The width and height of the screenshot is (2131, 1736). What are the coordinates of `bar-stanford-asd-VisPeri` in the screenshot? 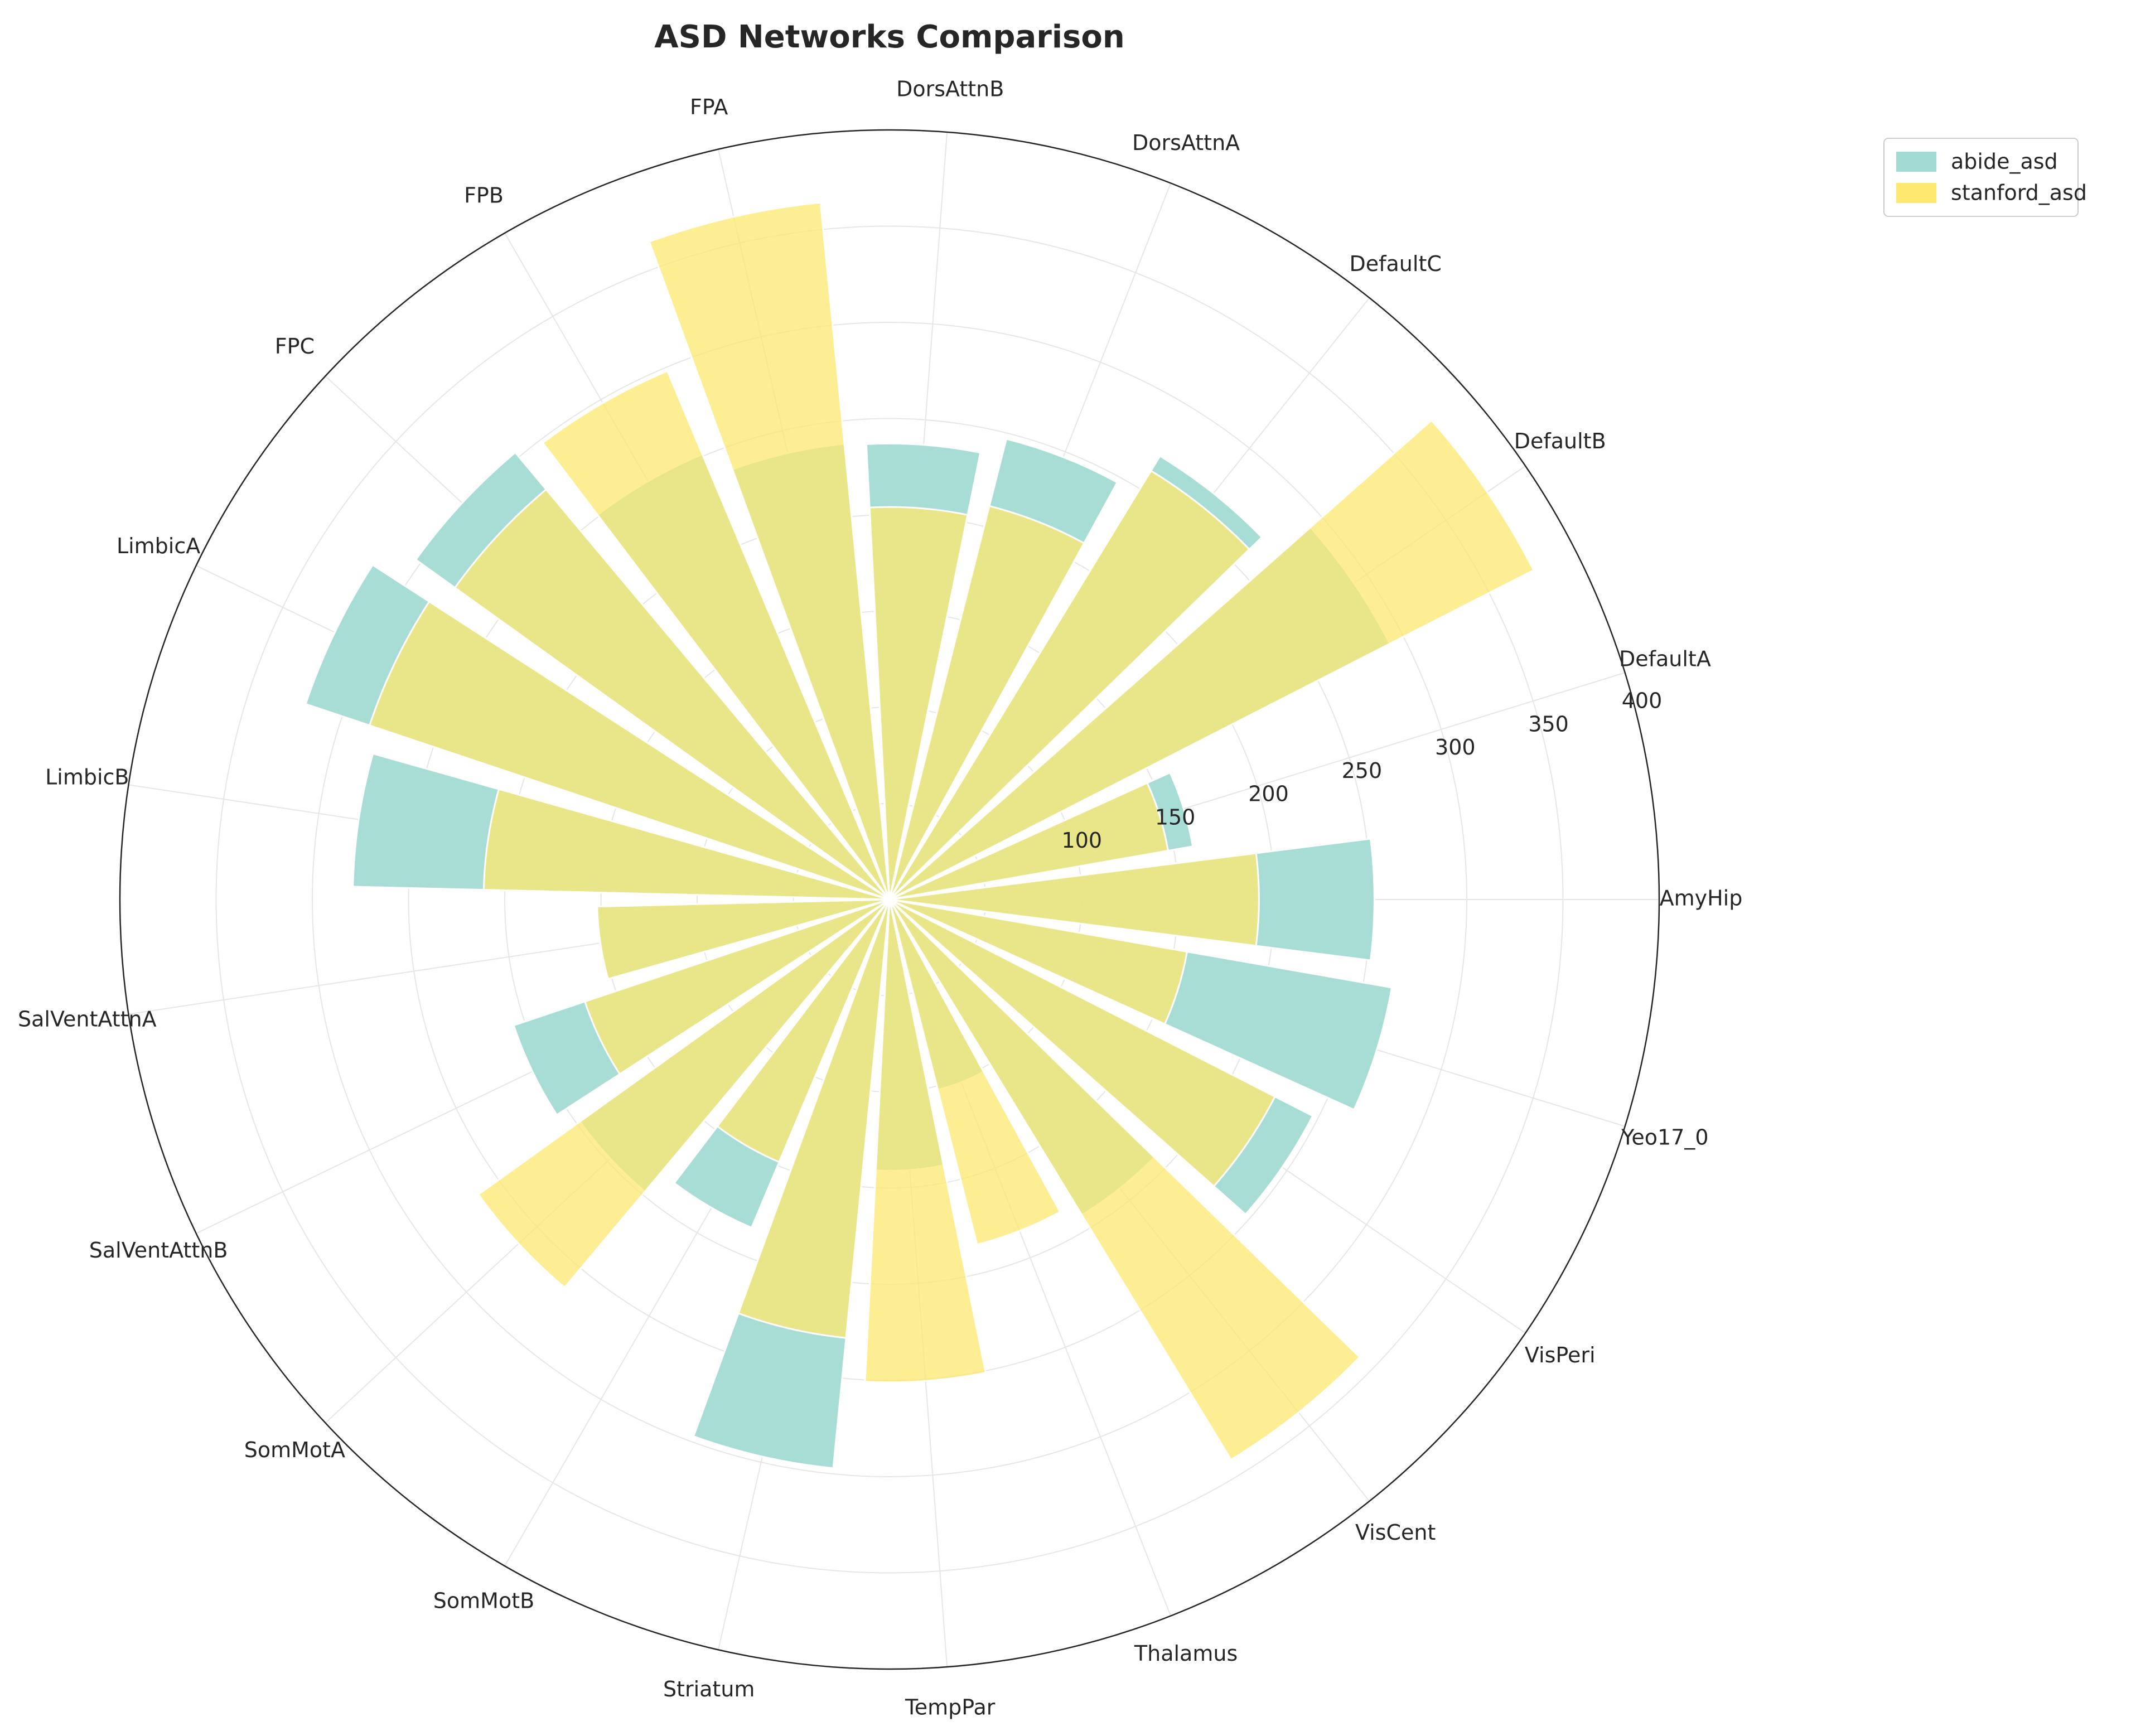 It's located at (1083, 1043).